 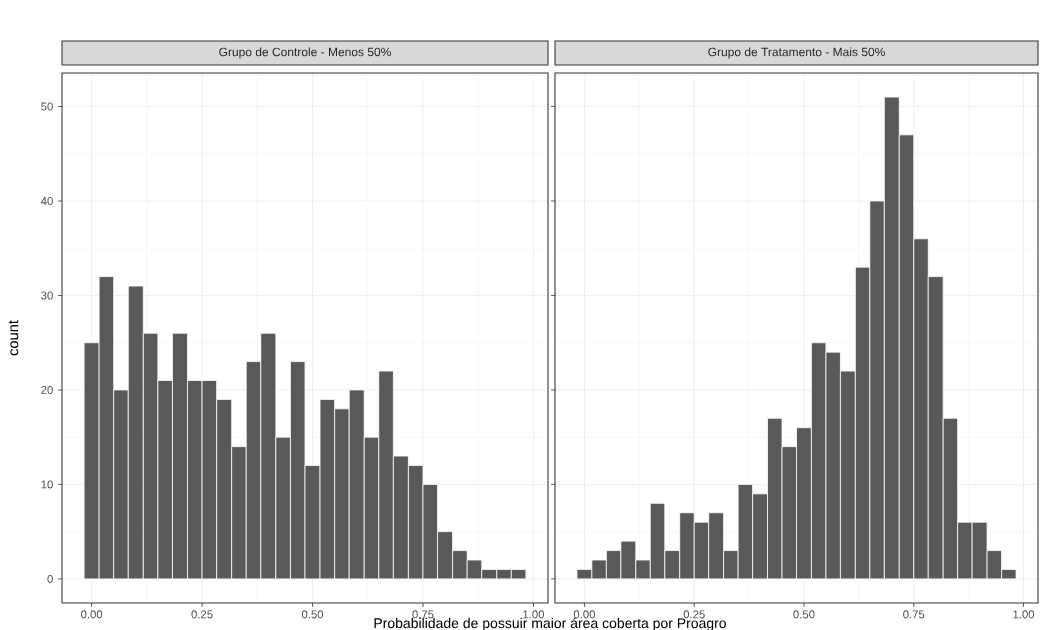 I want to click on y-tick-label: 0, so click(x=50, y=578).